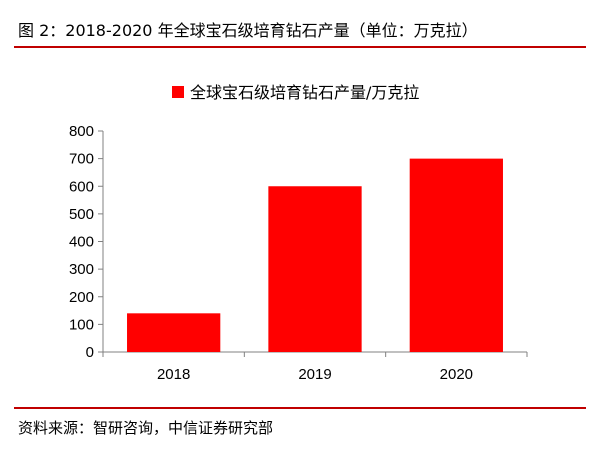 The width and height of the screenshot is (600, 469). What do you see at coordinates (314, 374) in the screenshot?
I see `x-tick-label: 2019` at bounding box center [314, 374].